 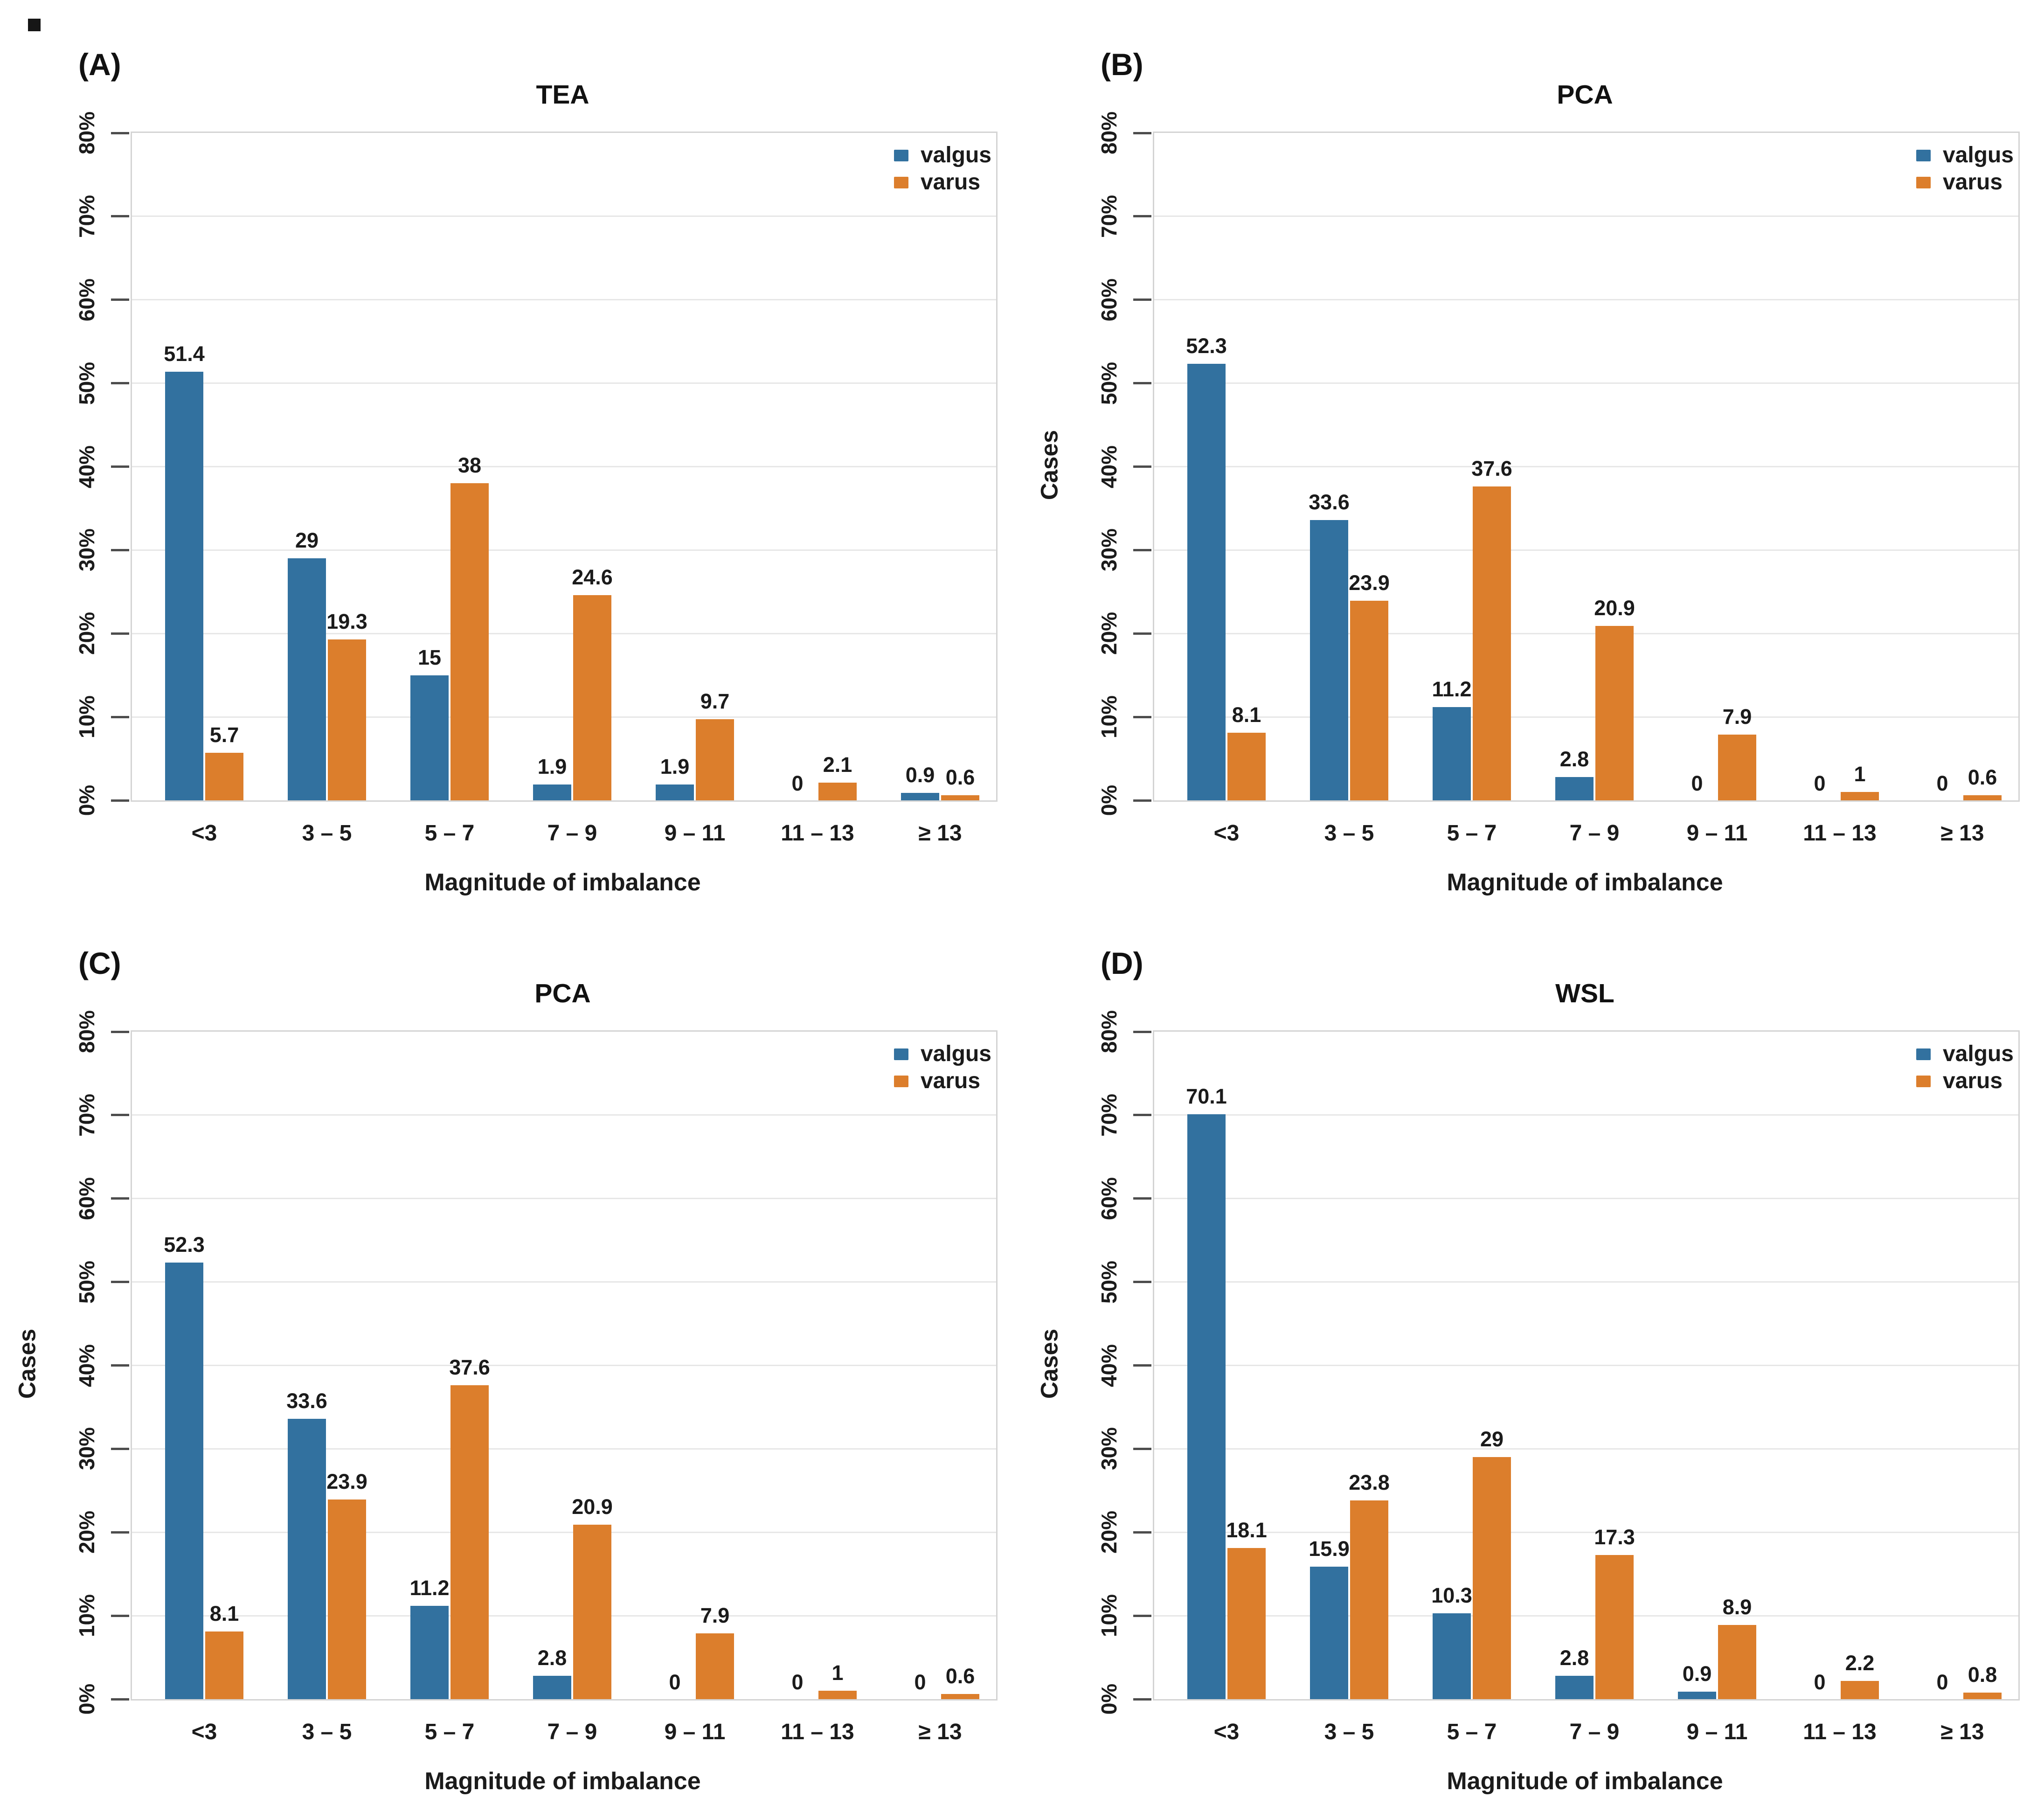 What do you see at coordinates (1329, 1549) in the screenshot?
I see `value-label-valgus: 15.9` at bounding box center [1329, 1549].